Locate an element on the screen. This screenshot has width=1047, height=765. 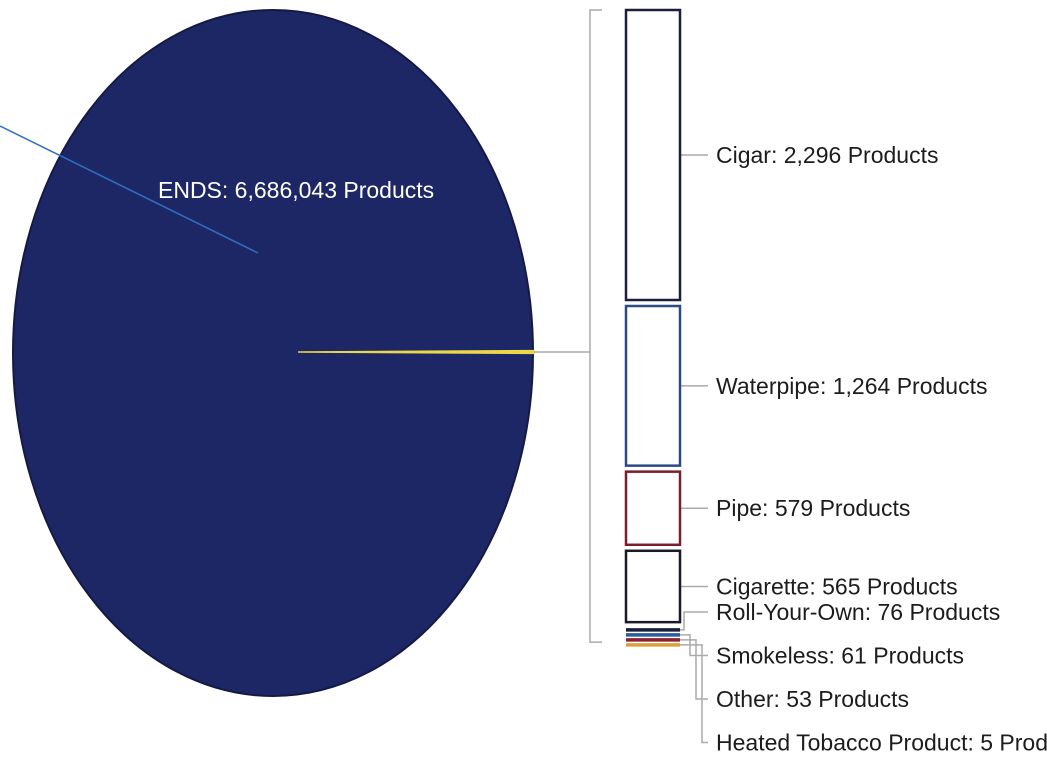
bar-segment-cigarette is located at coordinates (653, 586).